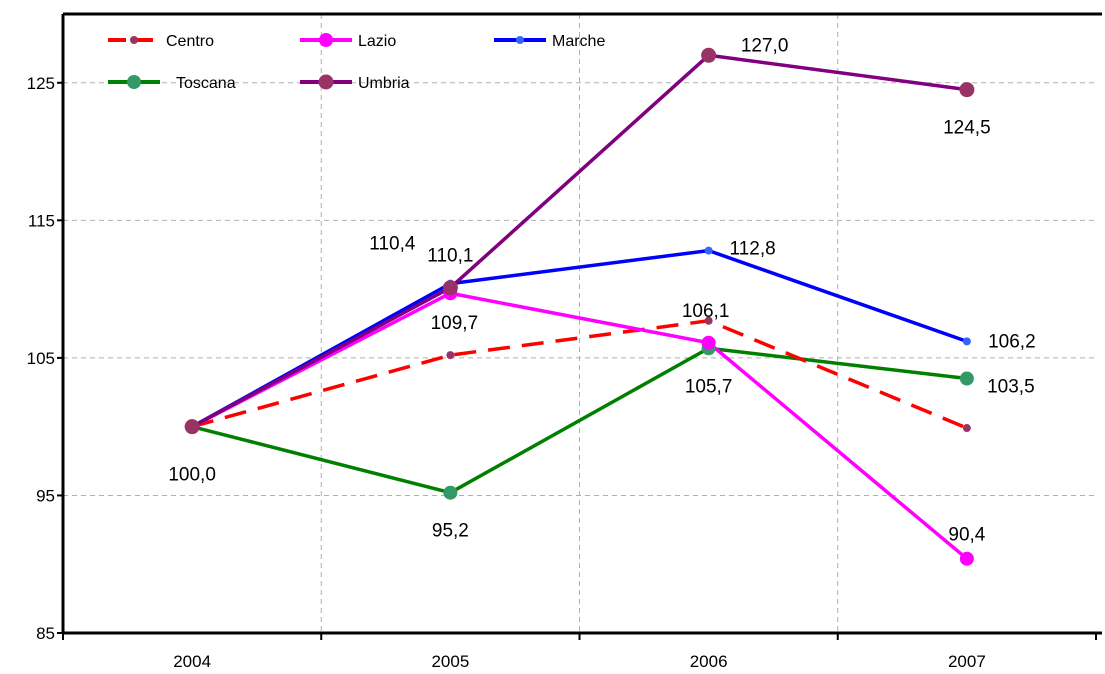 The image size is (1105, 674). What do you see at coordinates (41, 220) in the screenshot?
I see `y-tick-label: 115` at bounding box center [41, 220].